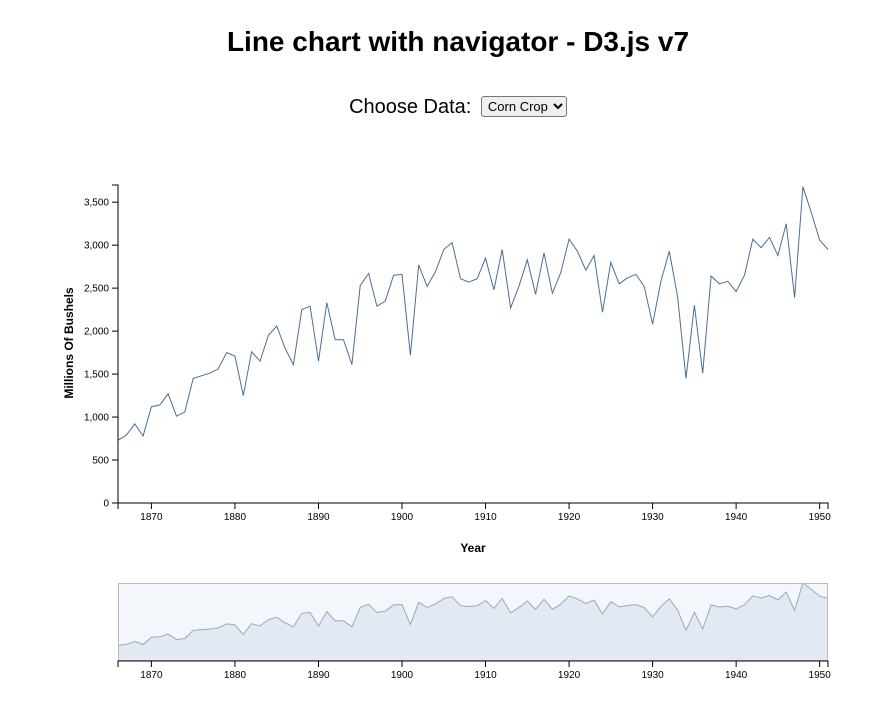 This screenshot has width=886, height=713. What do you see at coordinates (96, 203) in the screenshot?
I see `y-tick-label: 3,500` at bounding box center [96, 203].